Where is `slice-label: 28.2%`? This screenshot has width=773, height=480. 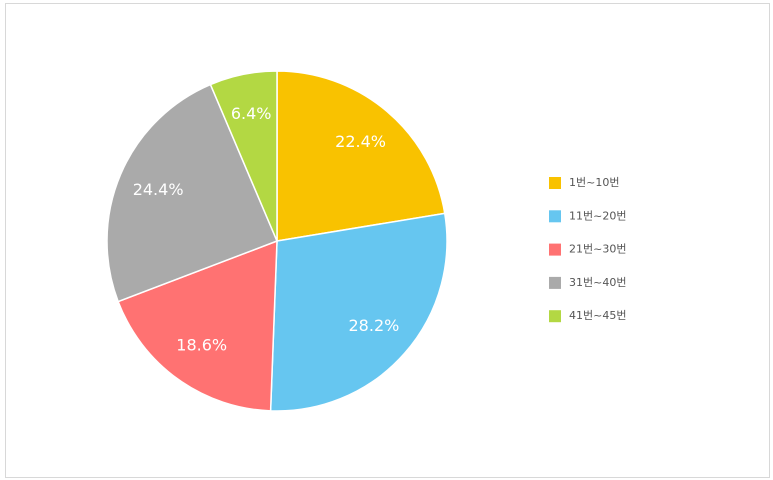
slice-label: 28.2% is located at coordinates (374, 325).